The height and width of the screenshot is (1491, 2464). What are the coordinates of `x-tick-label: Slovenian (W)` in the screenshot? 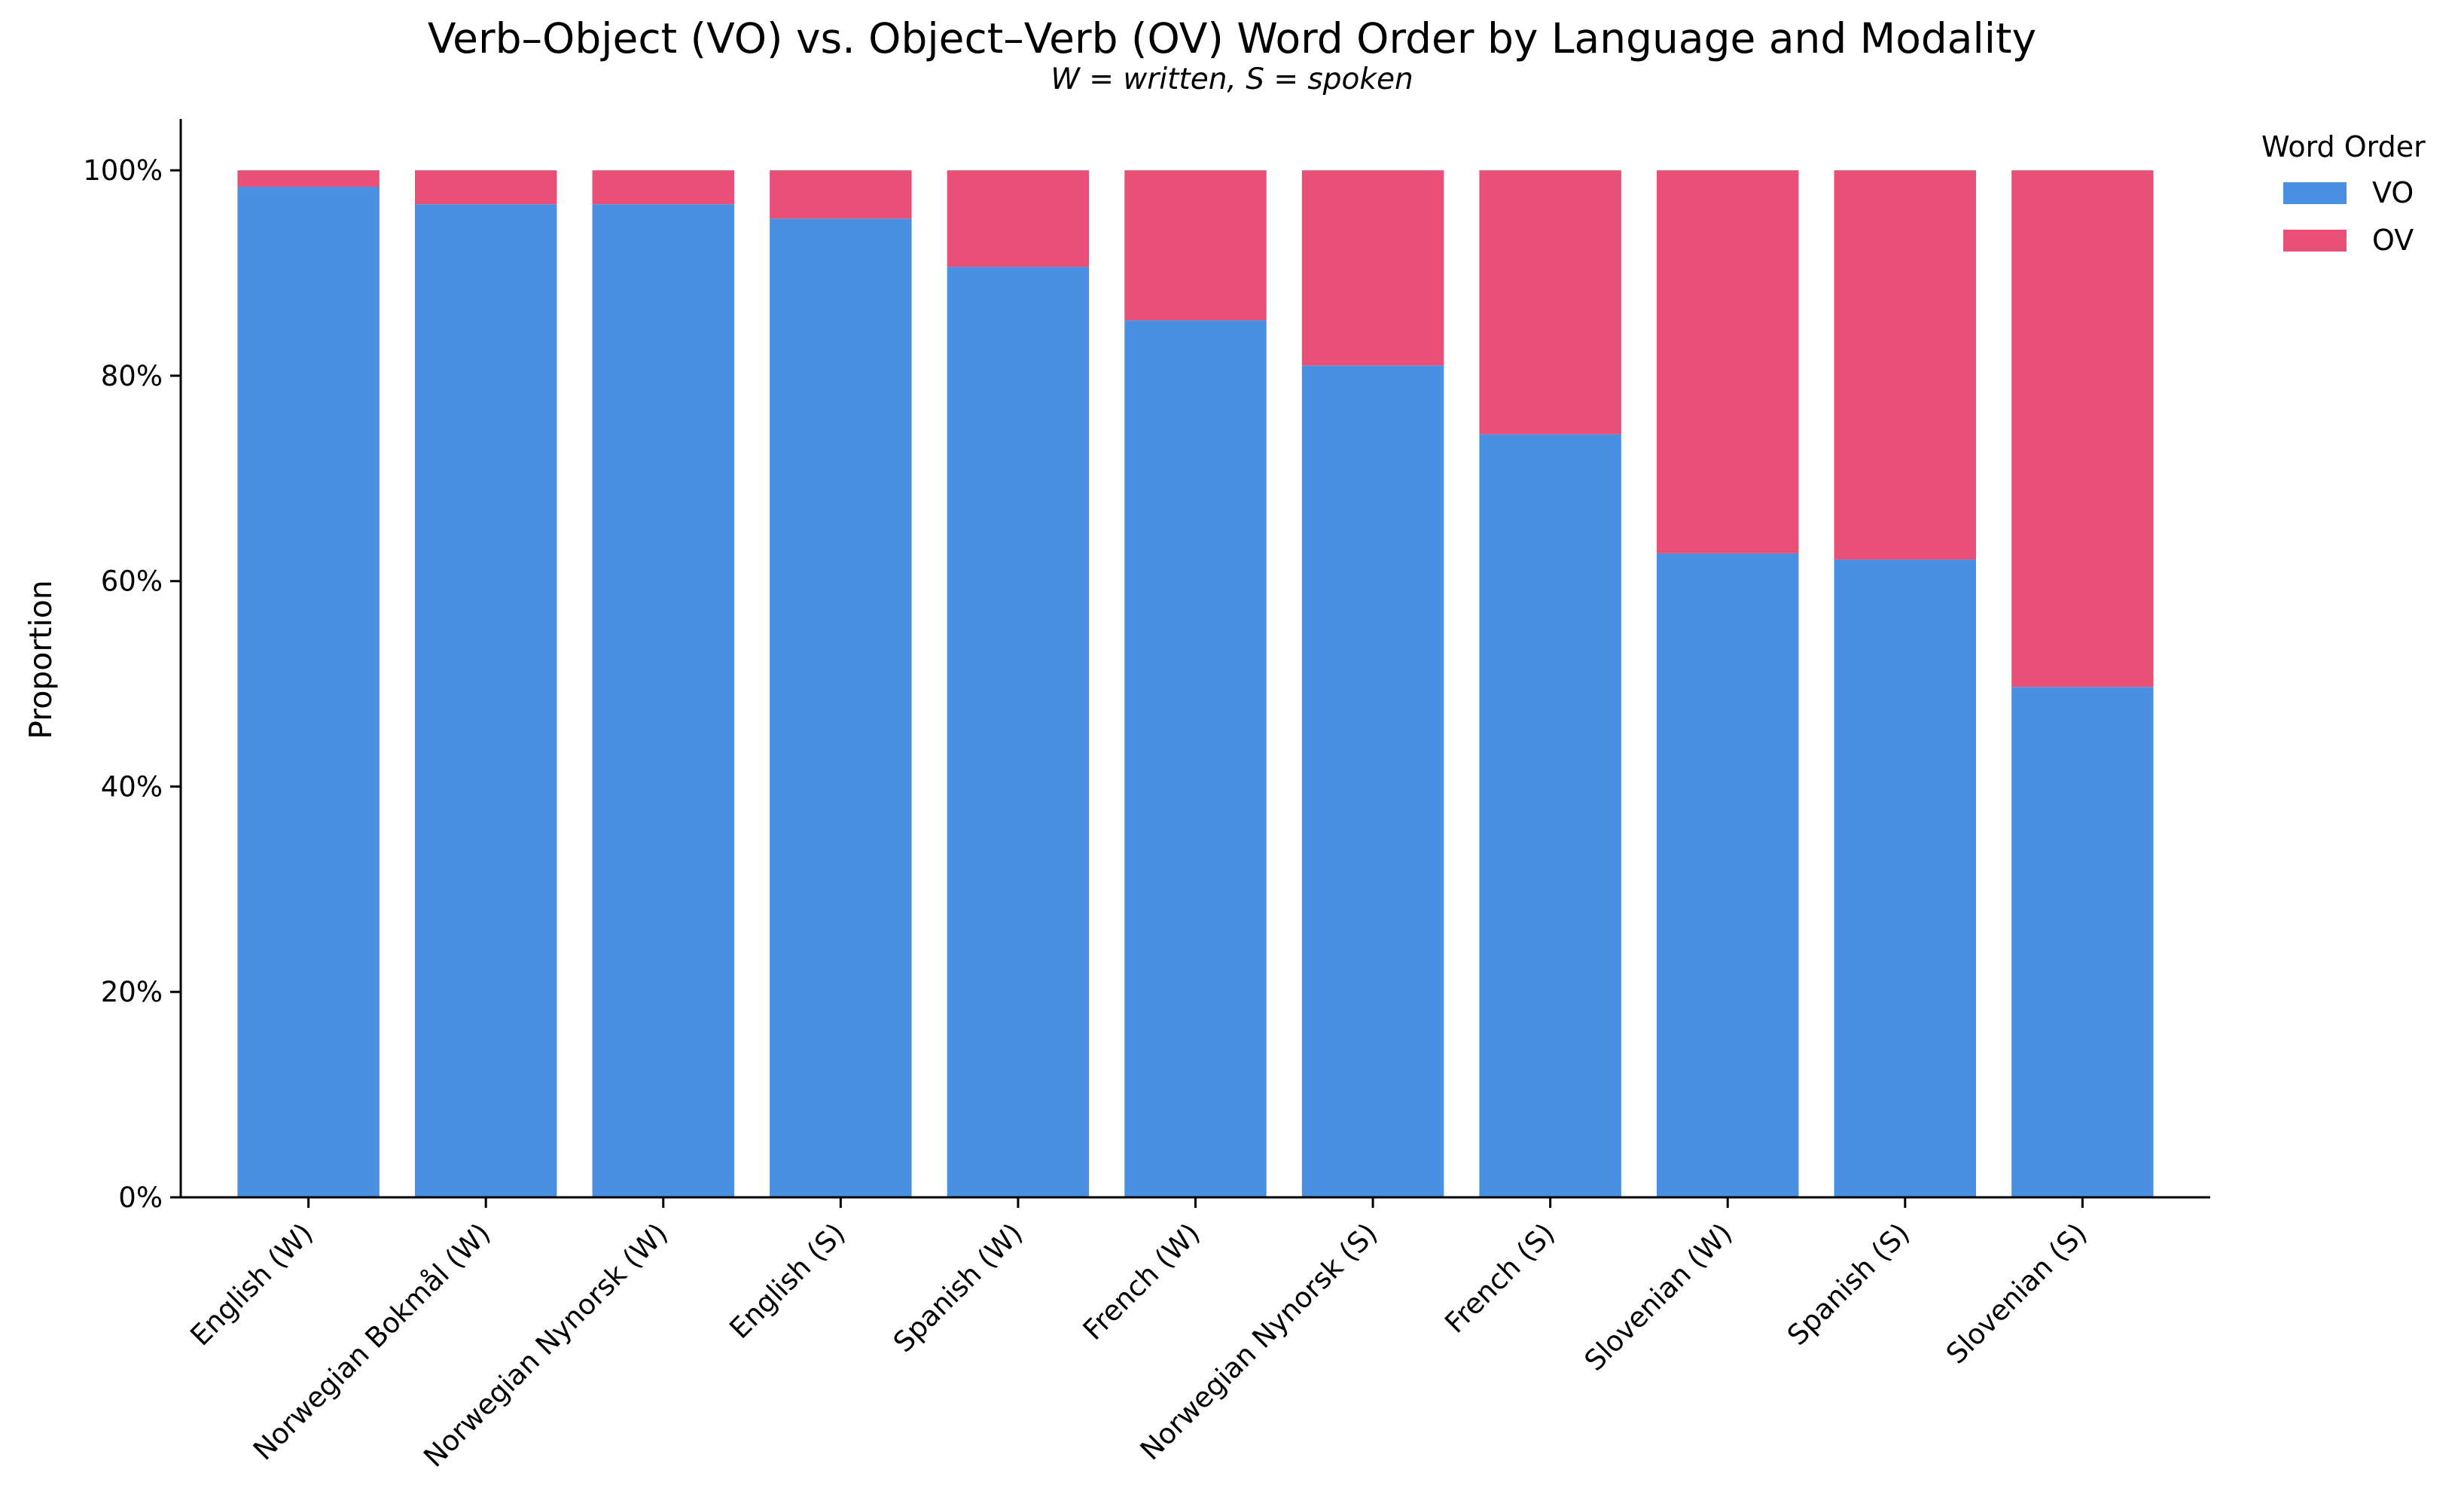 It's located at (1659, 1297).